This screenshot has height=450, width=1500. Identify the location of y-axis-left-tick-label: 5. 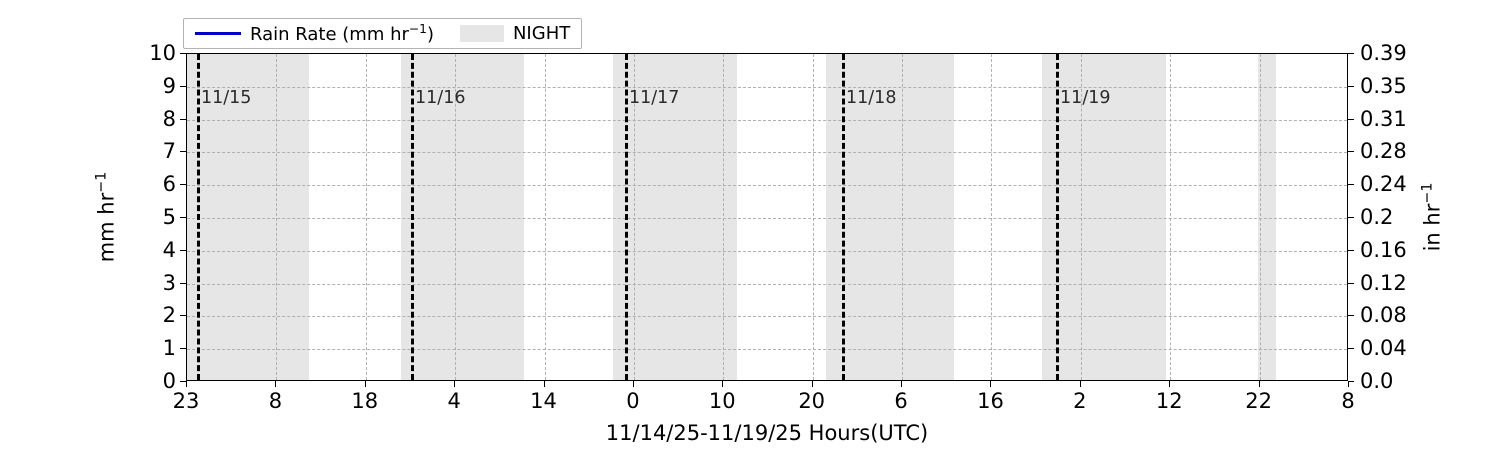
(169, 217).